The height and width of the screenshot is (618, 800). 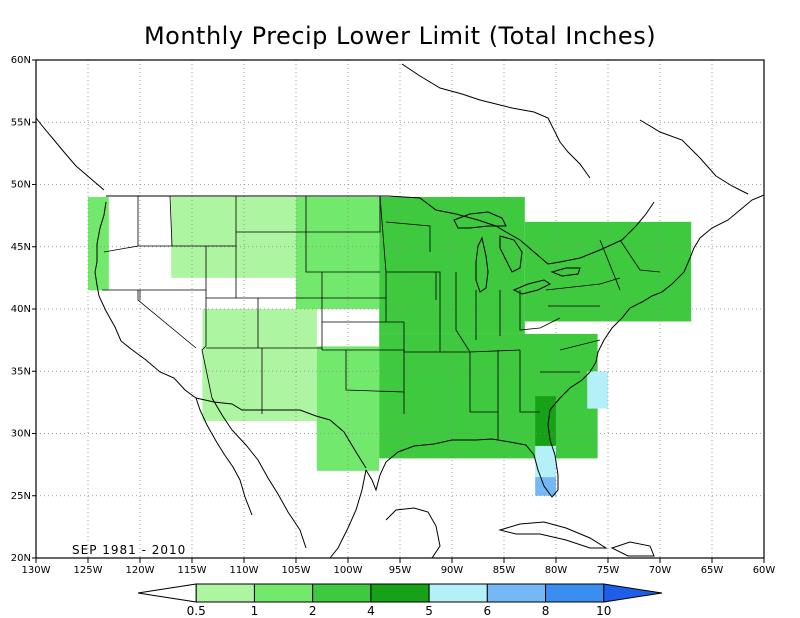 I want to click on lat-tick-label: 50N, so click(x=21, y=185).